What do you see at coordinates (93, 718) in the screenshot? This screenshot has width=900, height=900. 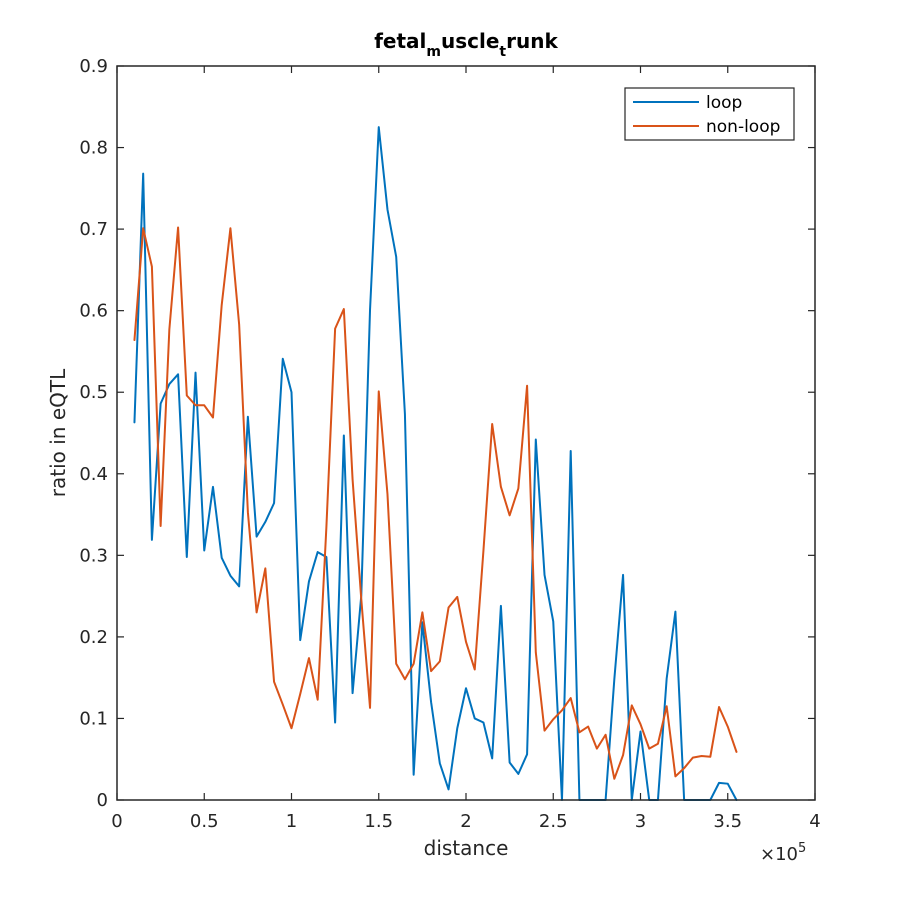 I see `y-tick-label: 0.1` at bounding box center [93, 718].